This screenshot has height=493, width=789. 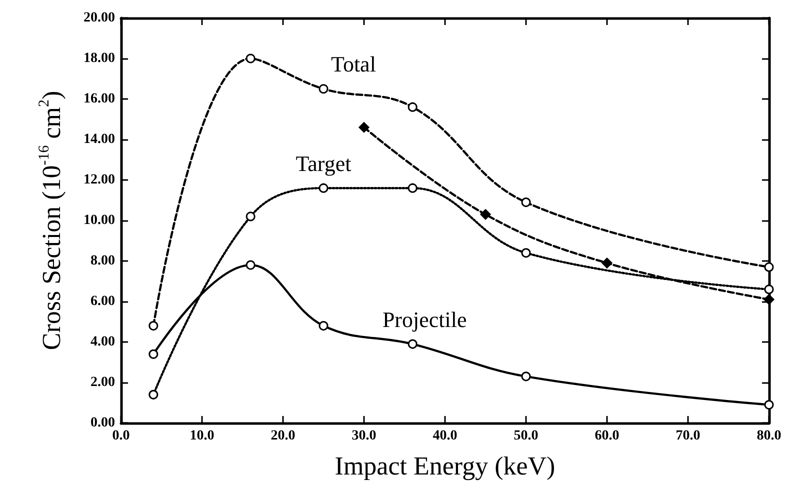 What do you see at coordinates (445, 466) in the screenshot?
I see `x-axis-title: Impact Energy (keV)` at bounding box center [445, 466].